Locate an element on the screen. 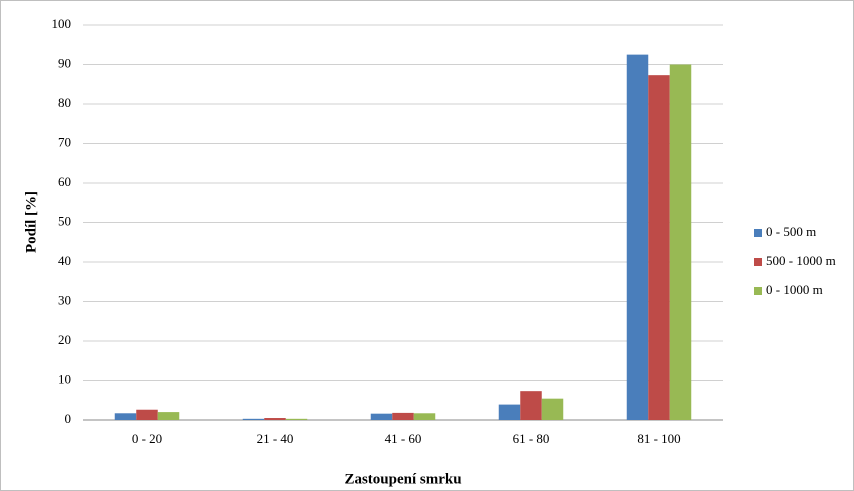  y-tick-label: 70 is located at coordinates (64, 141).